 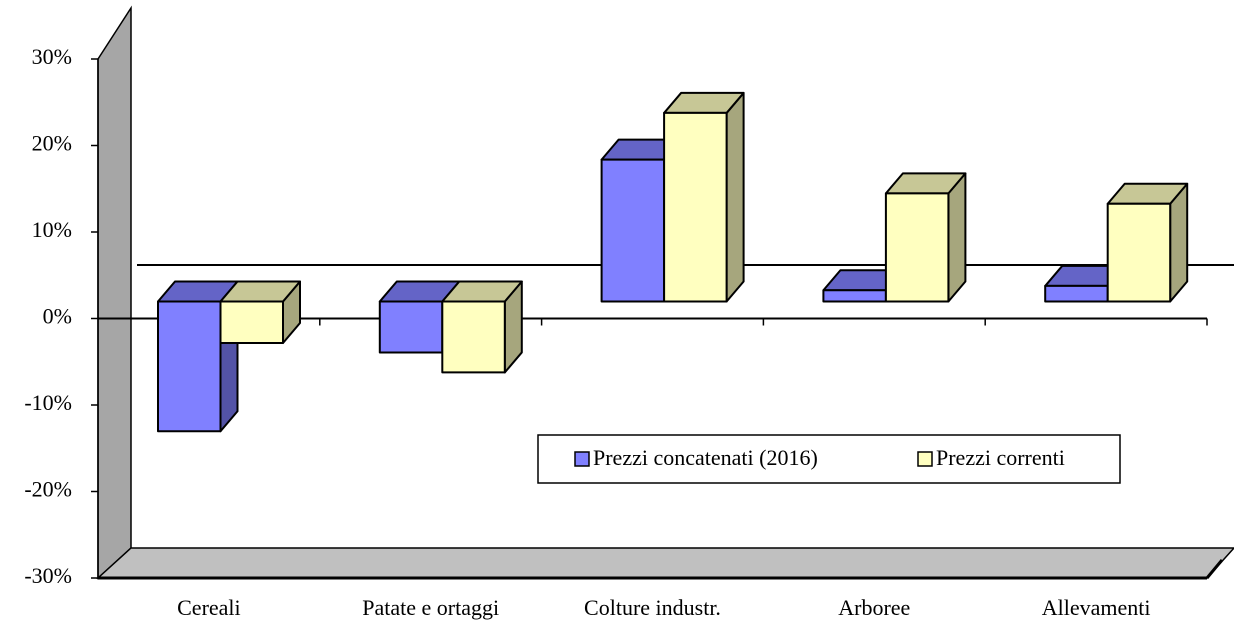 What do you see at coordinates (114, 292) in the screenshot?
I see `side-wall` at bounding box center [114, 292].